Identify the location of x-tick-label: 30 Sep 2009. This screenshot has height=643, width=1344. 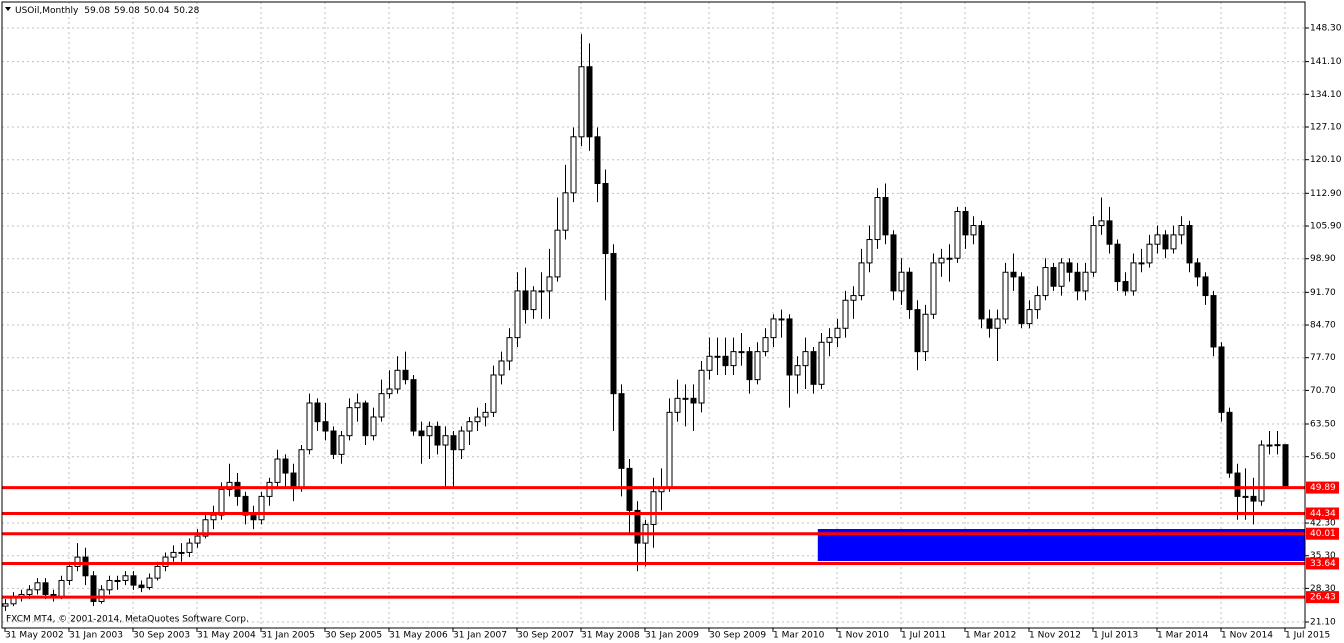
(737, 636).